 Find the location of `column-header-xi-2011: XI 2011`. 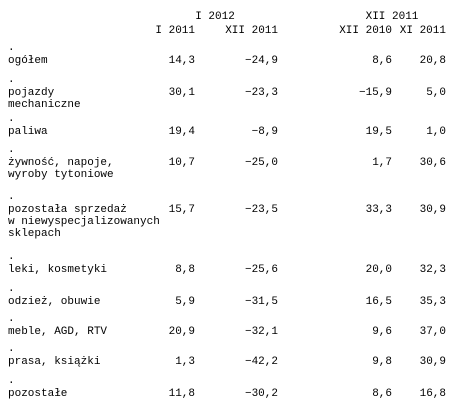

column-header-xi-2011: XI 2011 is located at coordinates (422, 31).